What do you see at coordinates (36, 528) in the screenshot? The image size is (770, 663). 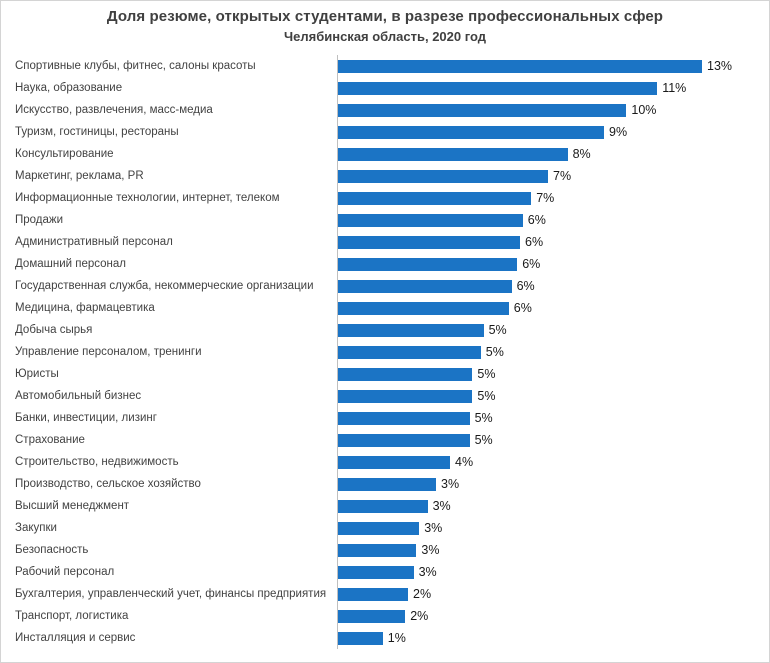 I see `category-label: Закупки` at bounding box center [36, 528].